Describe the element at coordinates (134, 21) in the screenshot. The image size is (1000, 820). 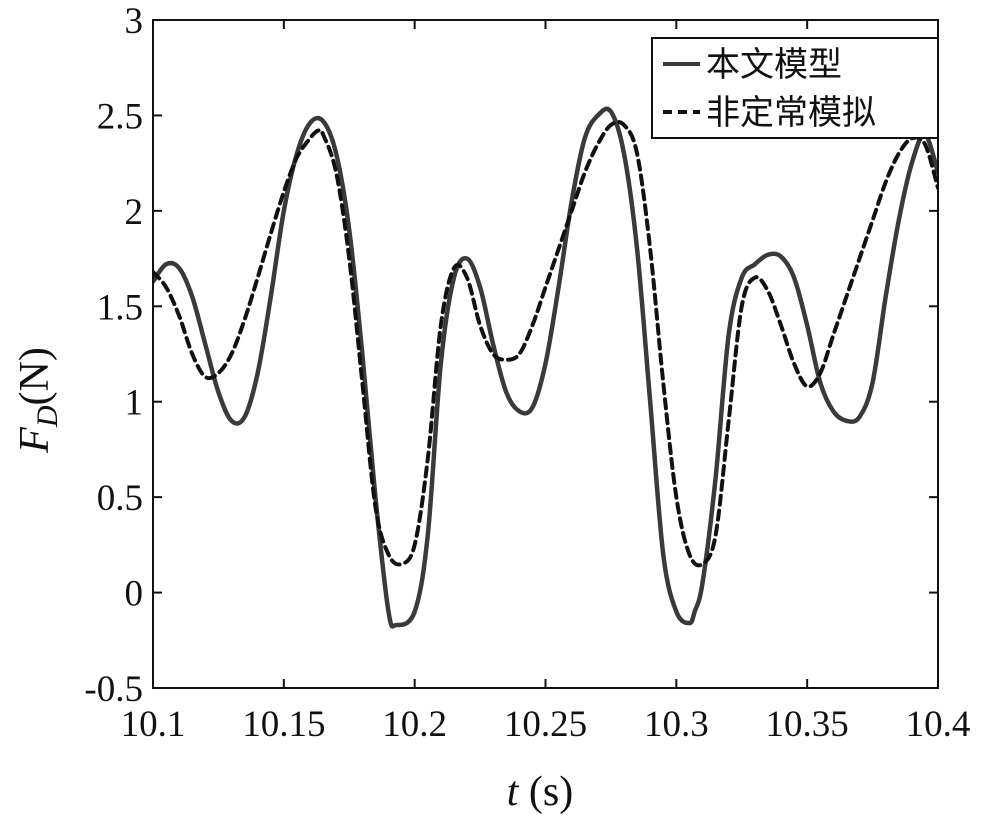
I see `y-tick-label: 3` at that location.